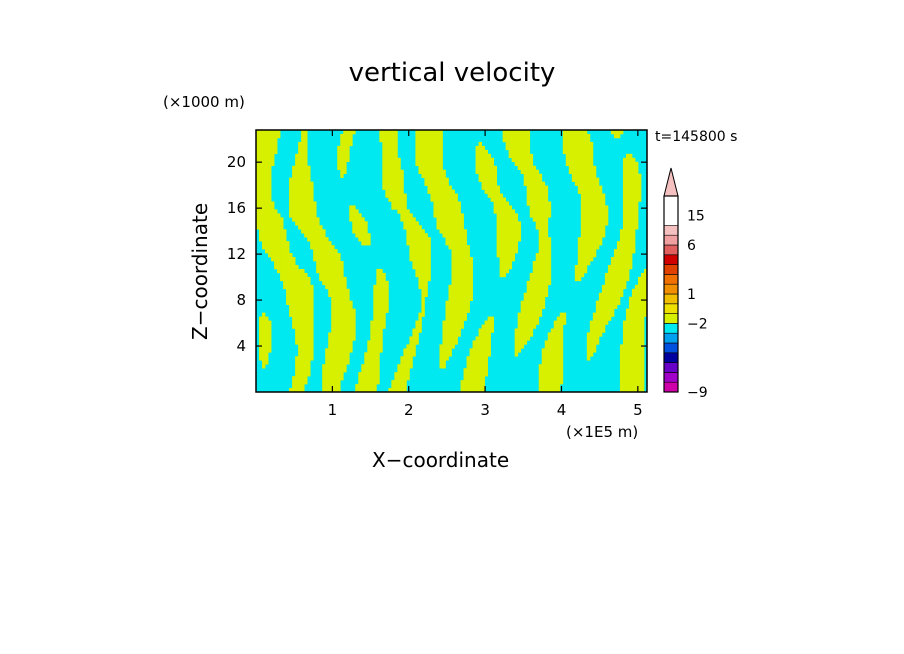 The width and height of the screenshot is (904, 654). Describe the element at coordinates (602, 432) in the screenshot. I see `x-axis-unit: (×1E5 m)` at that location.